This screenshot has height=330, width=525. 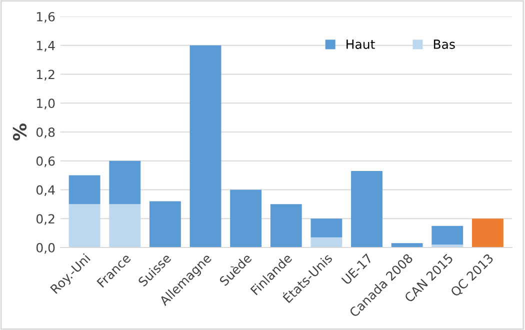 I want to click on legend-label: Haut, so click(x=360, y=44).